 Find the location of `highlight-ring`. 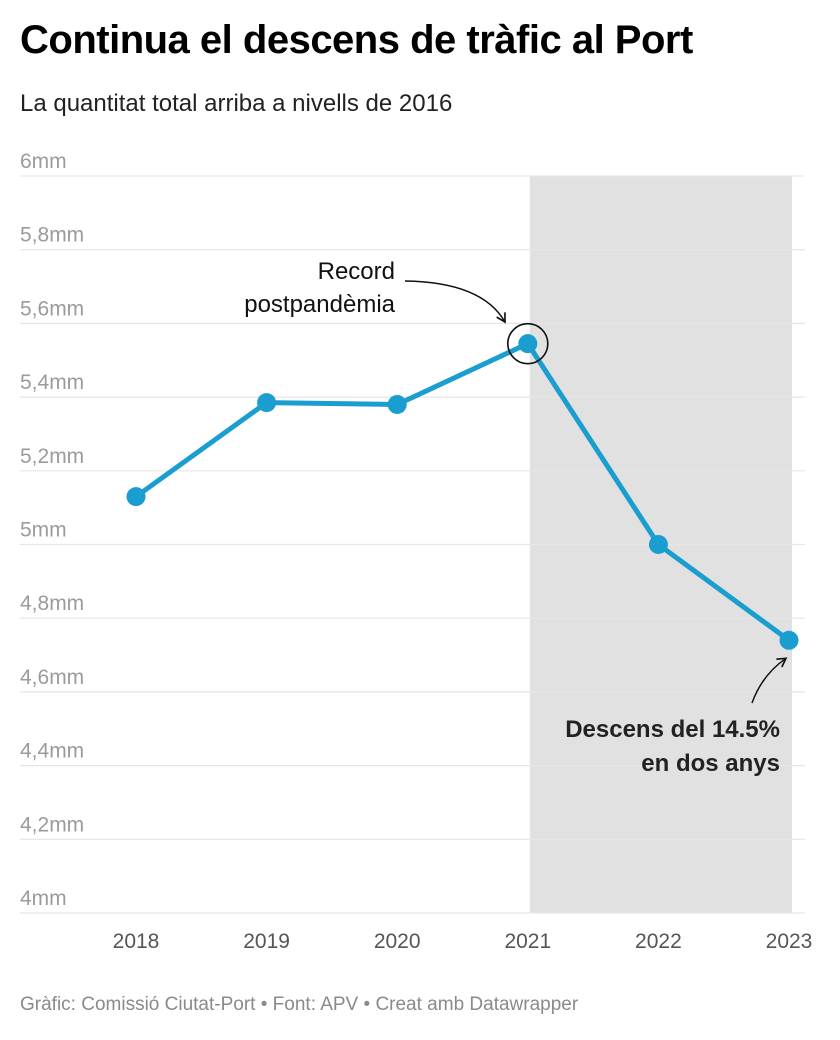

highlight-ring is located at coordinates (527, 343).